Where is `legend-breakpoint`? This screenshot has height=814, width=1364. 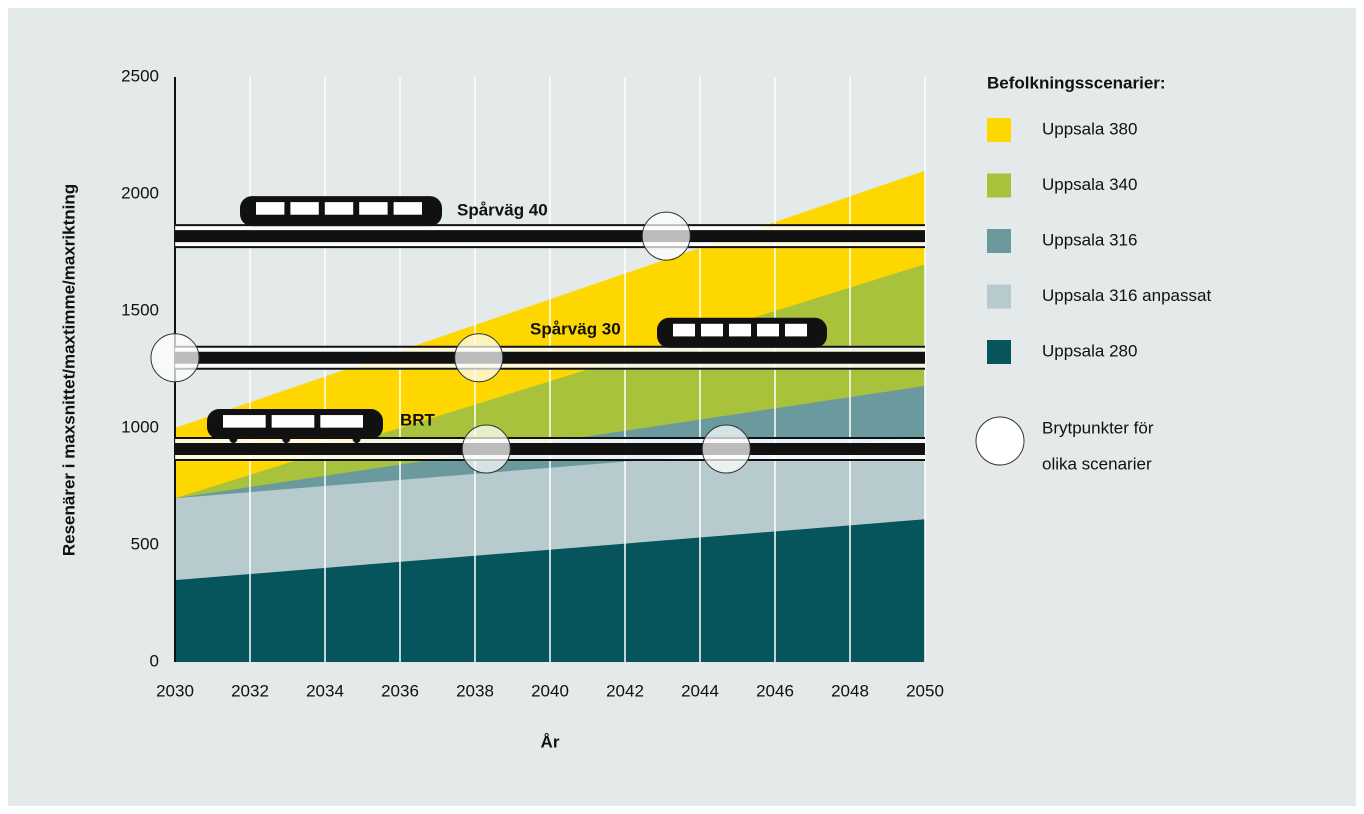 legend-breakpoint is located at coordinates (1000, 441).